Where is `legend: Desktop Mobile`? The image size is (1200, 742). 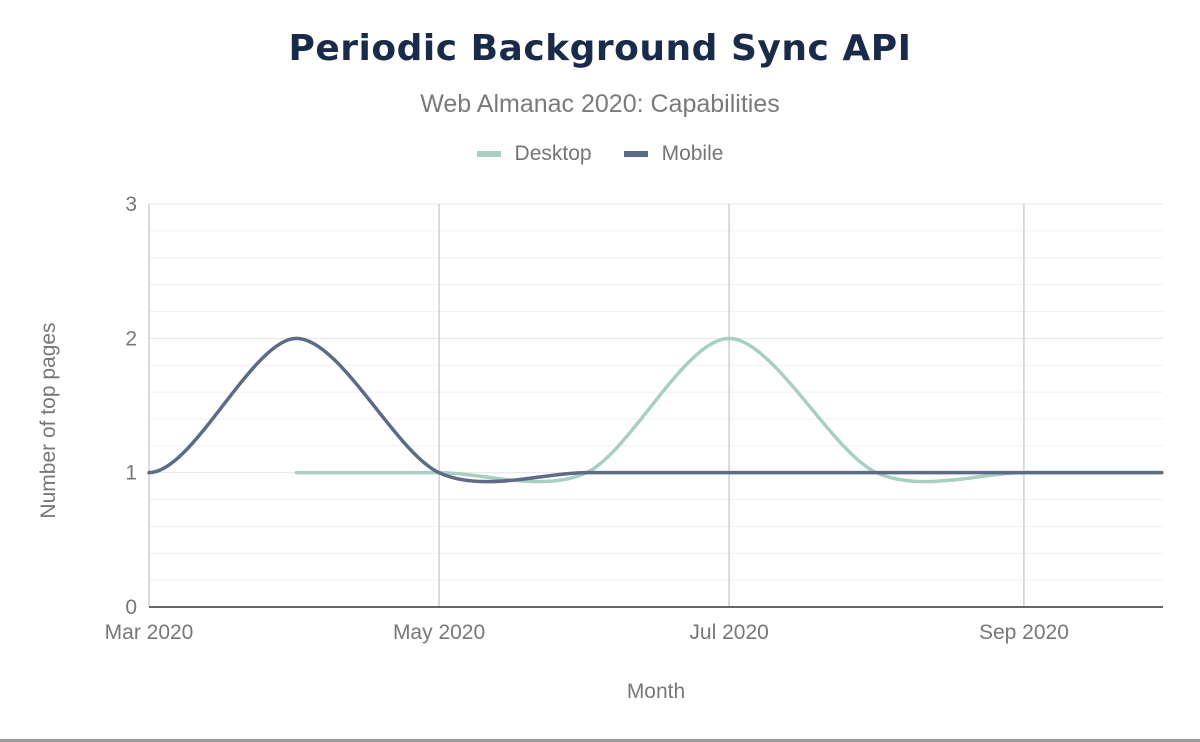 legend: Desktop Mobile is located at coordinates (600, 154).